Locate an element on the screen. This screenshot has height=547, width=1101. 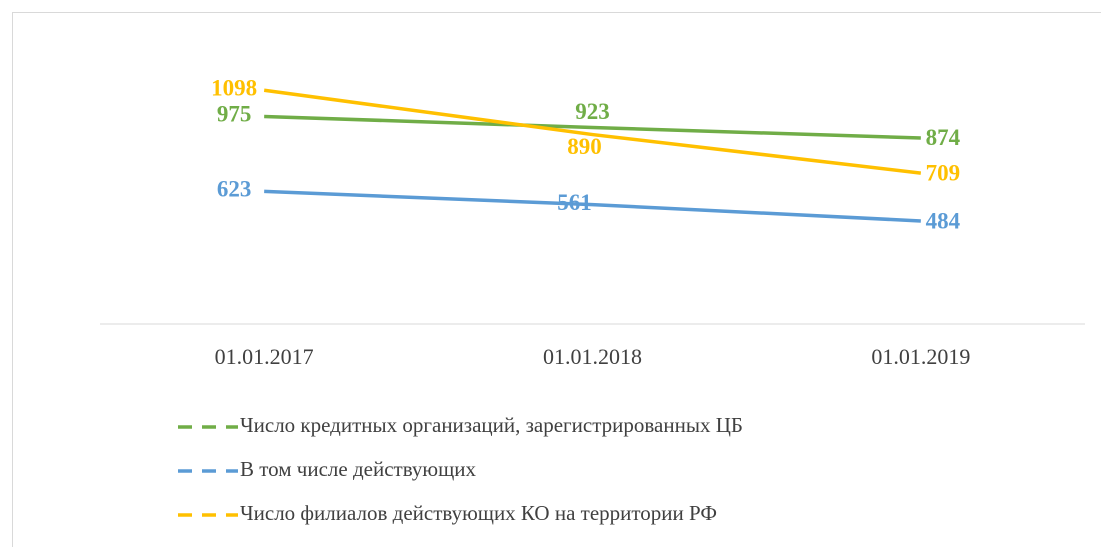
data-label: 623 is located at coordinates (234, 189).